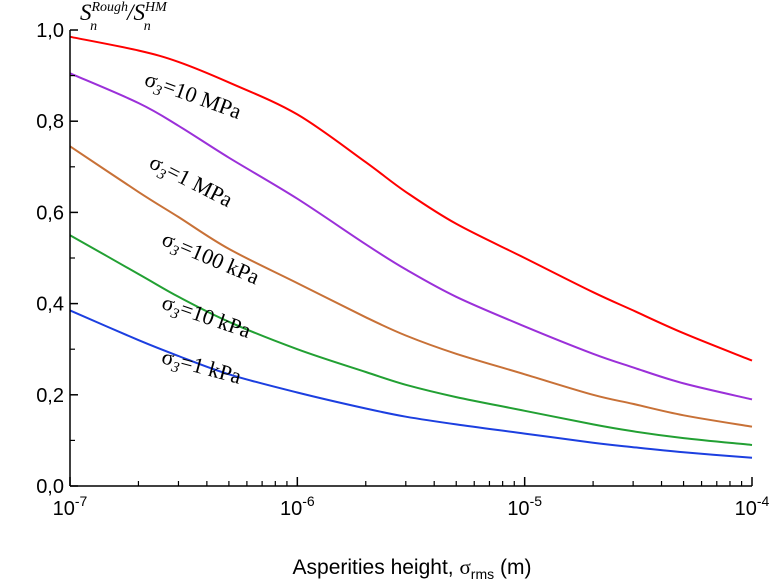  What do you see at coordinates (81, 501) in the screenshot?
I see `x-tick-exp-0: -7` at bounding box center [81, 501].